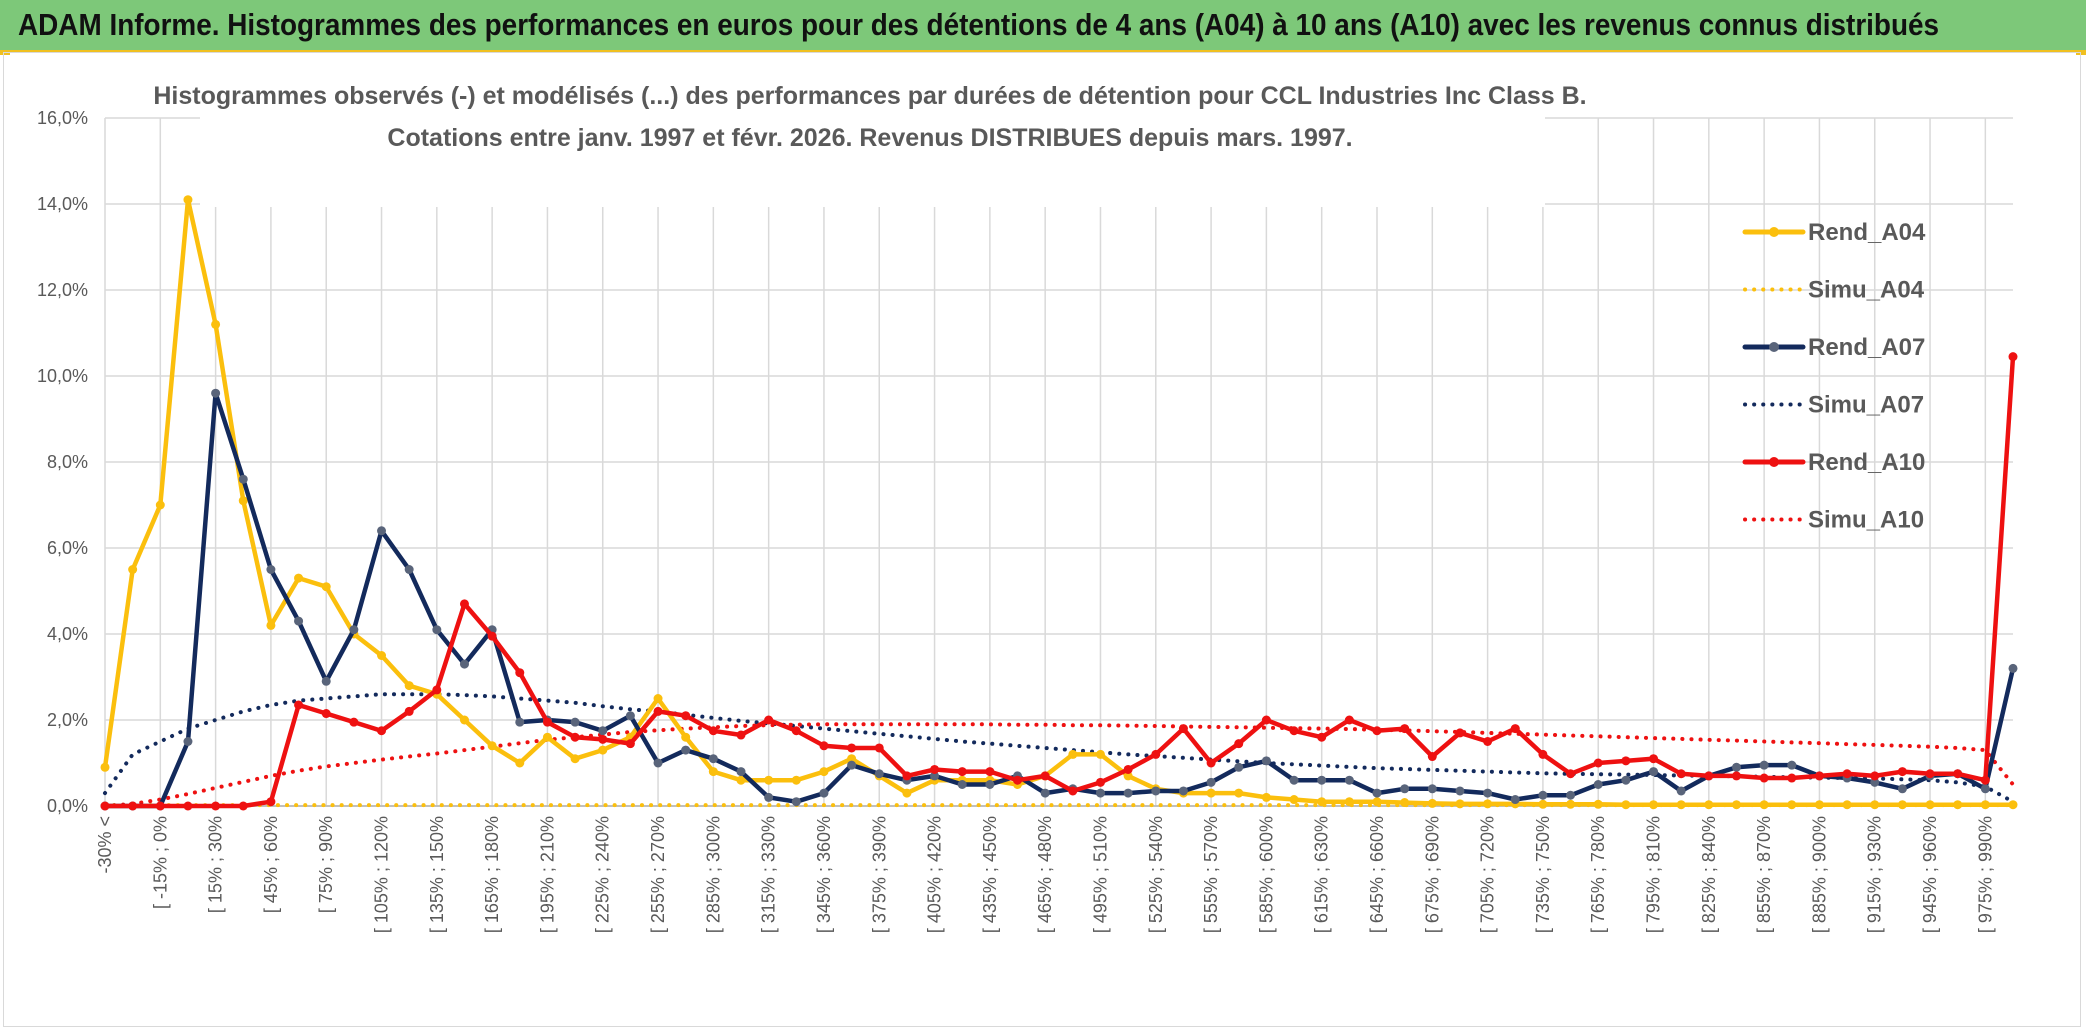 This screenshot has width=2086, height=1031. What do you see at coordinates (1774, 462) in the screenshot?
I see `legend-marker` at bounding box center [1774, 462].